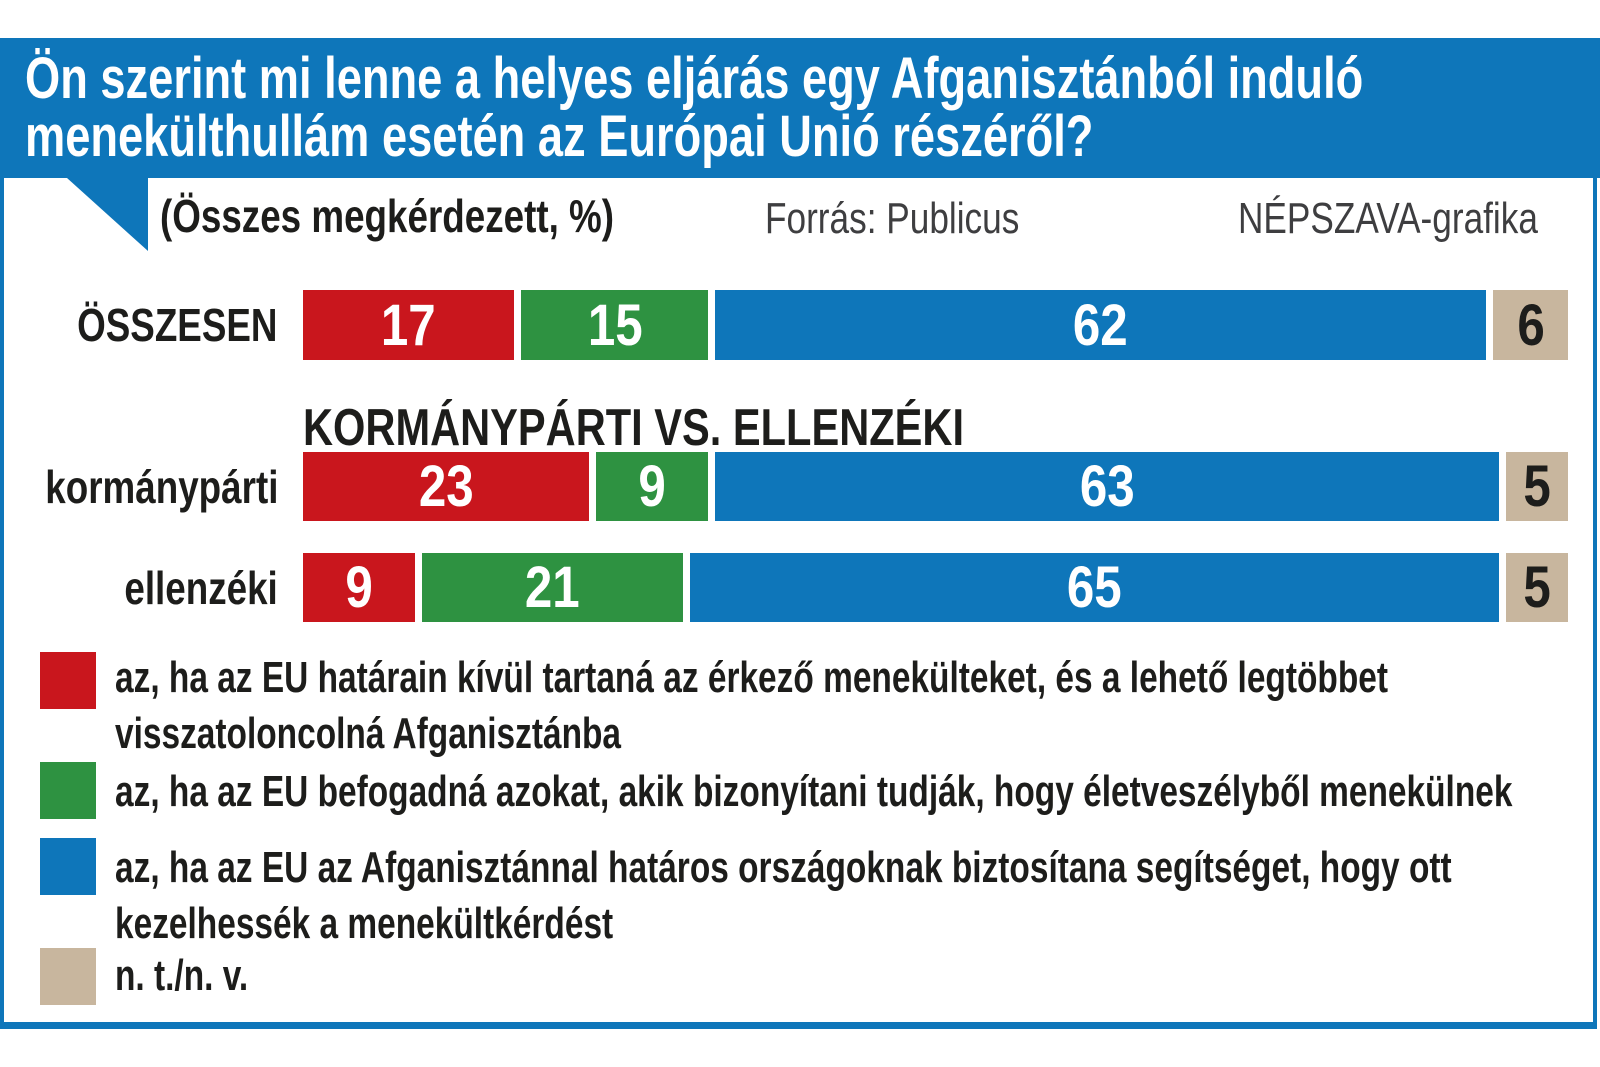 This screenshot has height=1067, width=1600. I want to click on bar-segment: 15, so click(615, 325).